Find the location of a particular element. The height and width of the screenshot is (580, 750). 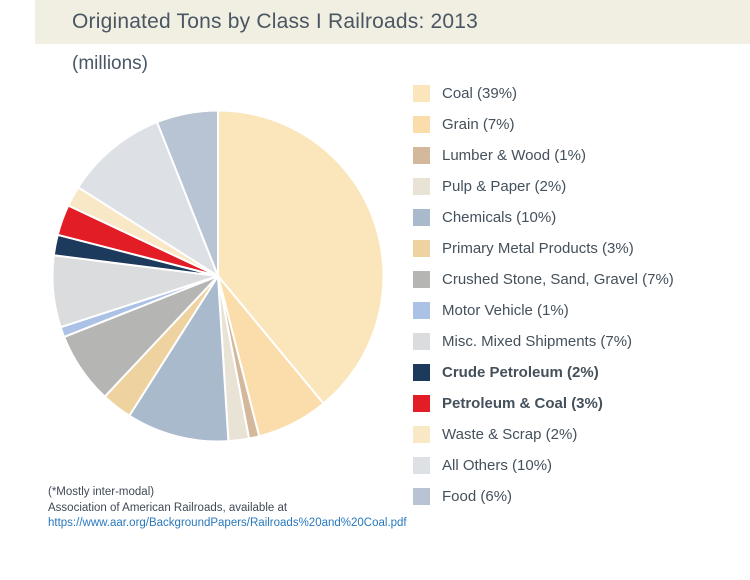

legend-item: Misc. Mixed Shipments (7%) is located at coordinates (578, 341).